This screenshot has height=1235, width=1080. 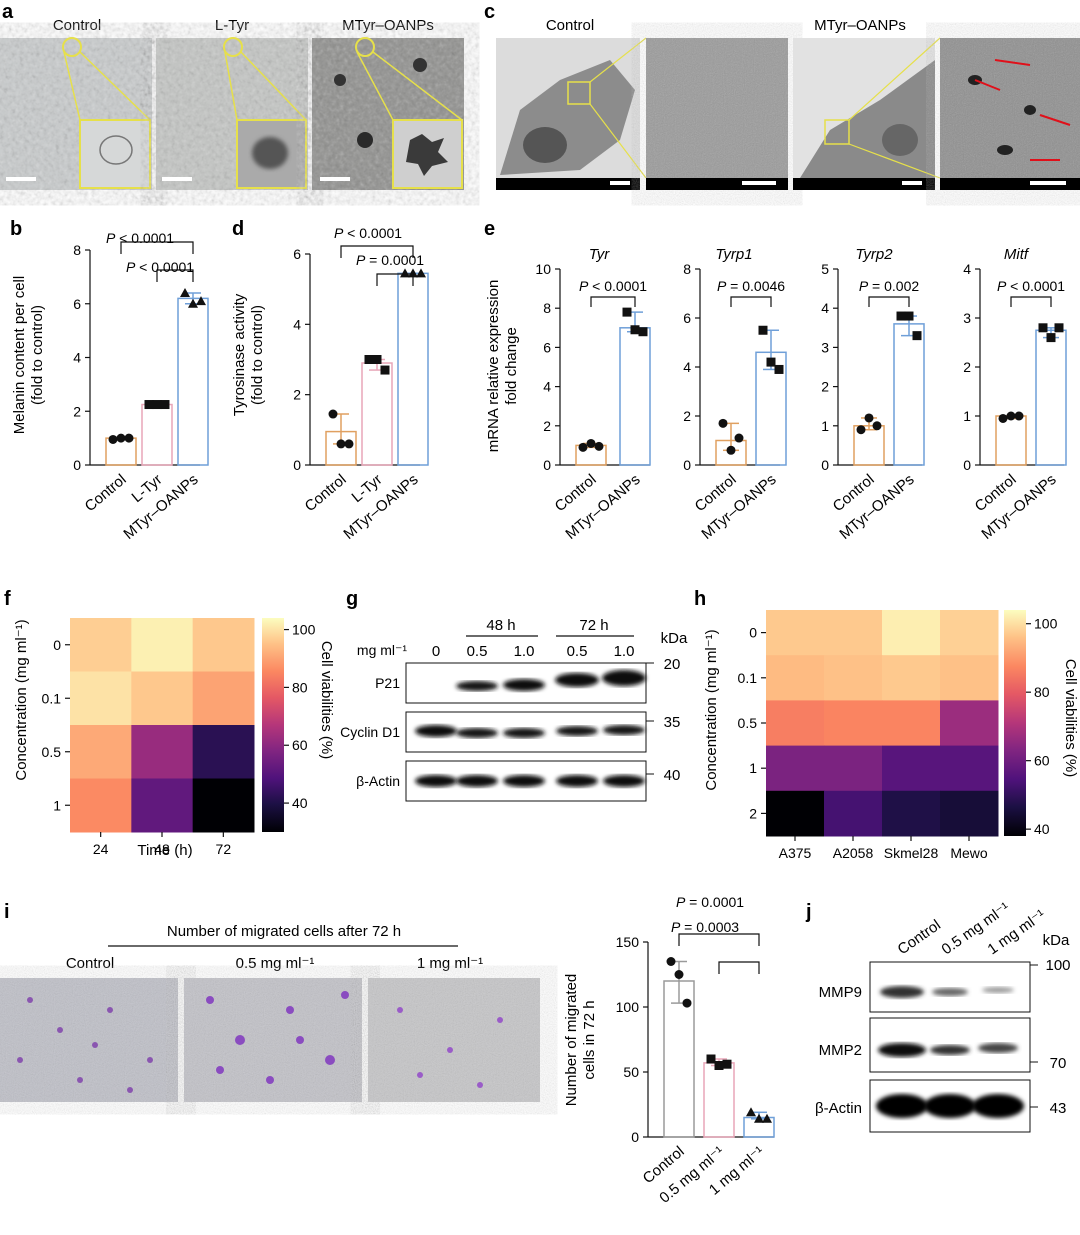 What do you see at coordinates (8, 12) in the screenshot?
I see `panel-label-a: a` at bounding box center [8, 12].